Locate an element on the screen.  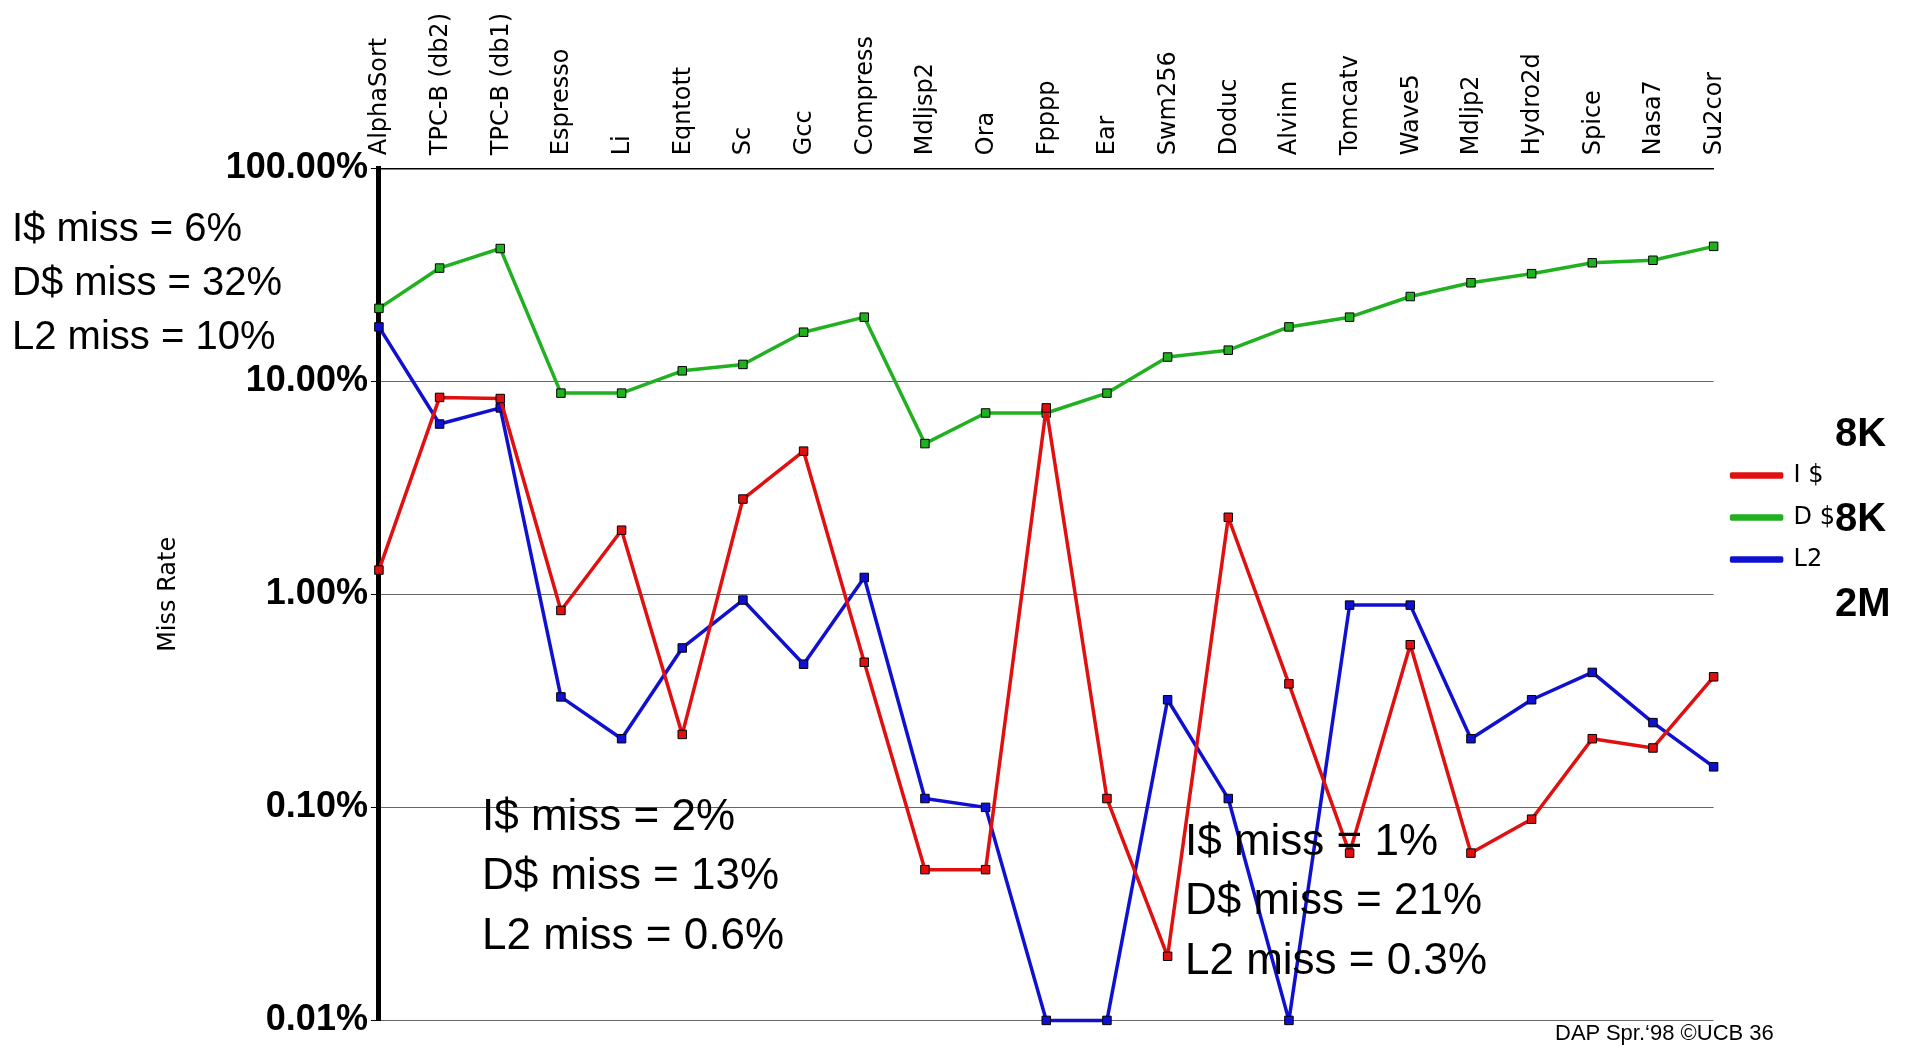
x-tick-label: Swm256 is located at coordinates (1167, 103).